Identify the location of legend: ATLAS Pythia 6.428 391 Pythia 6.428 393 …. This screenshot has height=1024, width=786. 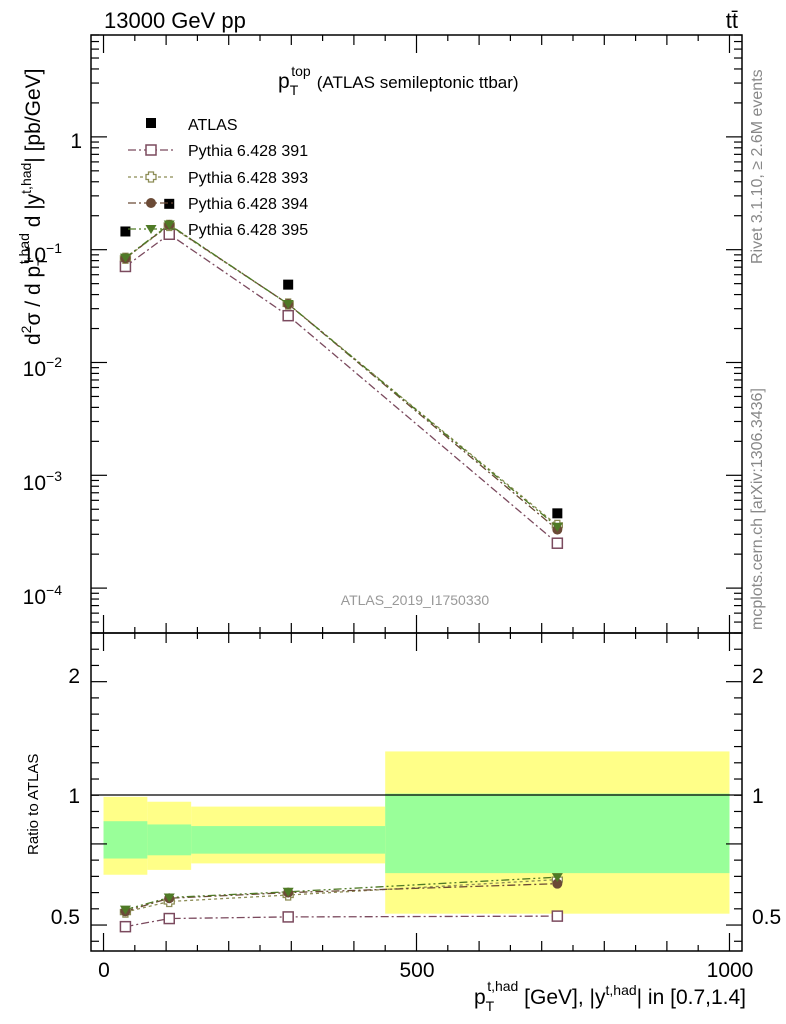
(218, 178).